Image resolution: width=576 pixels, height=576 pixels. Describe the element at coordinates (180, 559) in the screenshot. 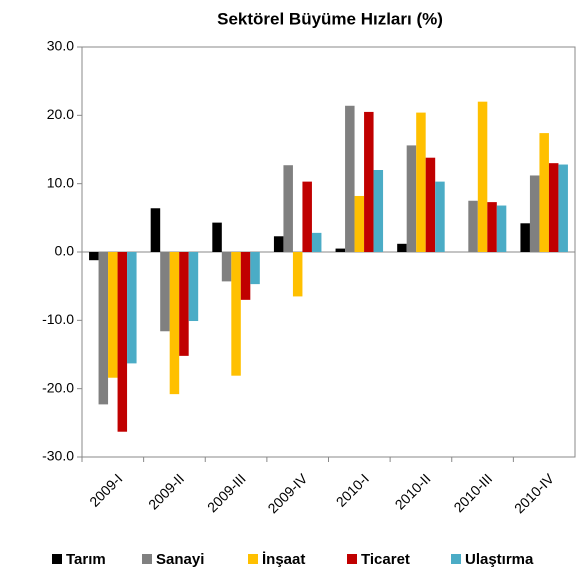

I see `legend-label: Sanayi` at that location.